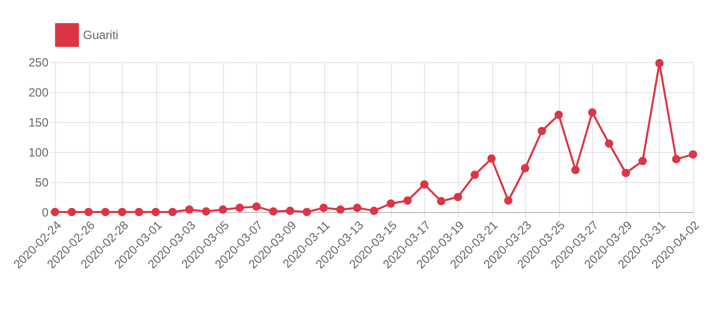  I want to click on y-tick-label: 100, so click(38, 153).